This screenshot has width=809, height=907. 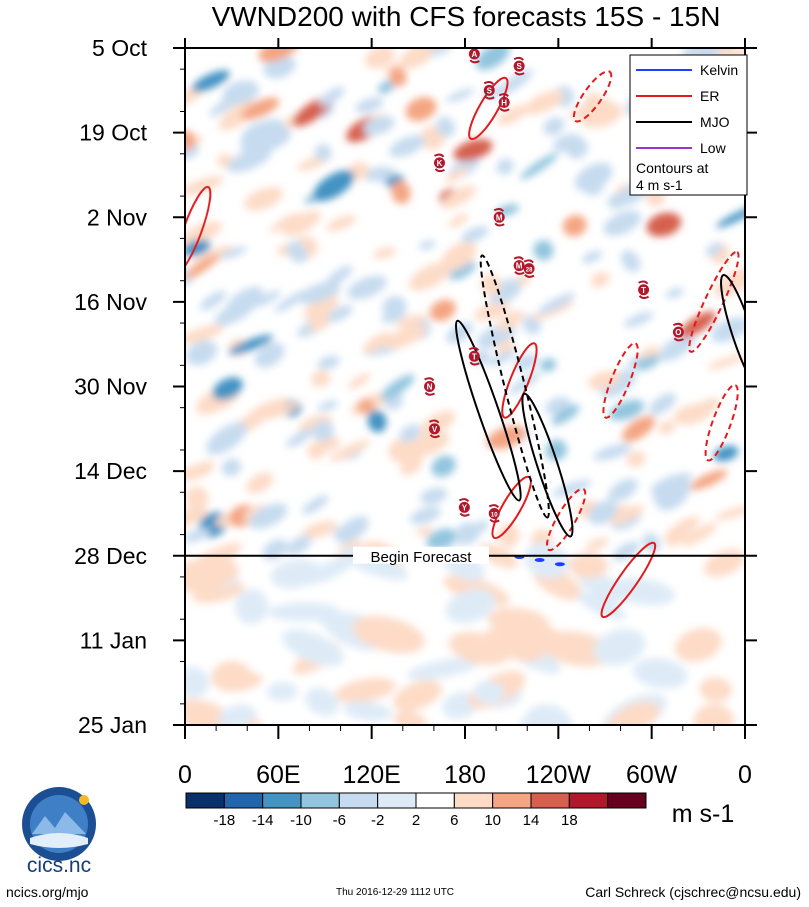 What do you see at coordinates (492, 820) in the screenshot?
I see `colorbar-label: 10` at bounding box center [492, 820].